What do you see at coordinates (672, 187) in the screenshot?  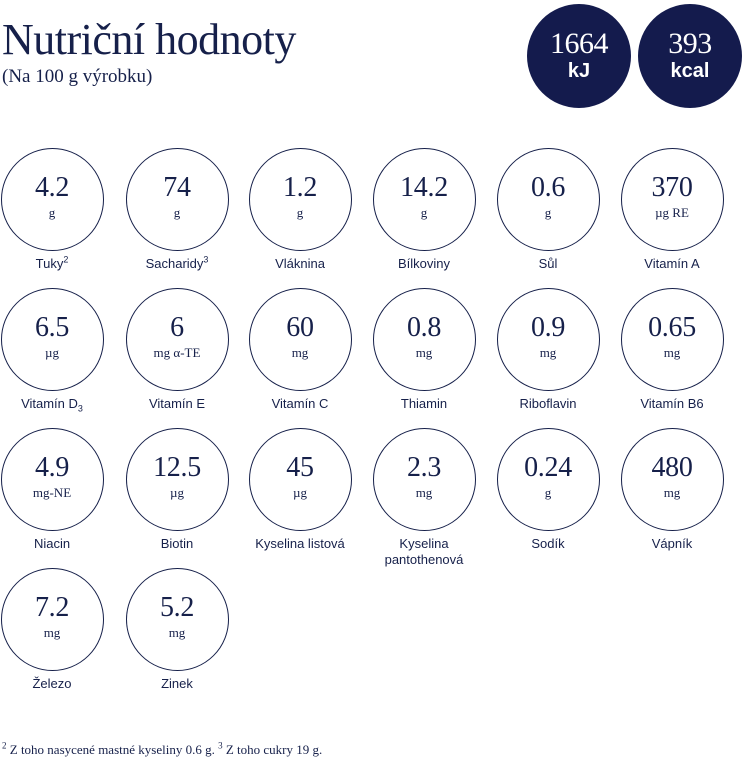 I see `nutrient-value: 370` at bounding box center [672, 187].